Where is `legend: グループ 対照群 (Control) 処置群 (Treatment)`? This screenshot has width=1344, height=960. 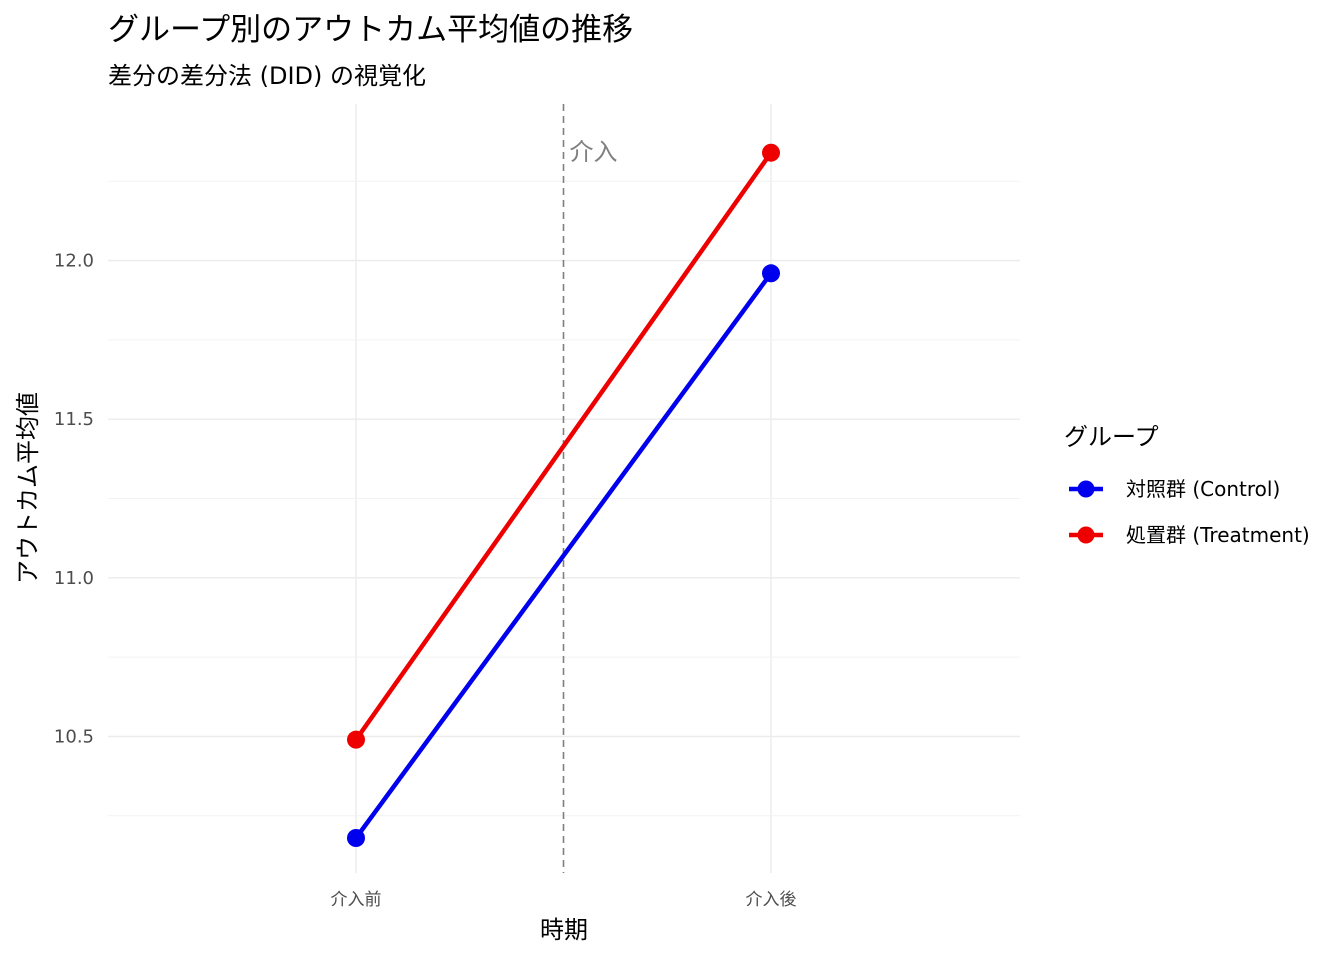 legend: グループ 対照群 (Control) 処置群 (Treatment) is located at coordinates (1187, 485).